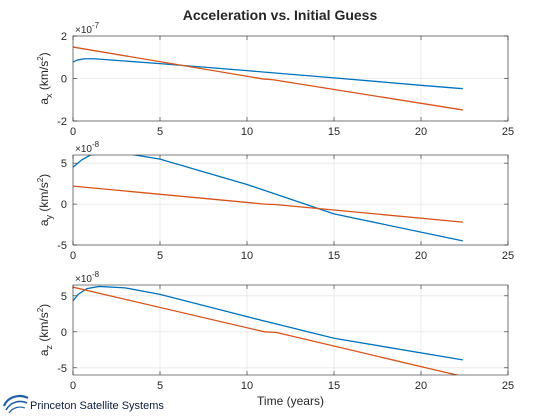 The width and height of the screenshot is (560, 420). I want to click on footer-company-name: Princeton Satellite Systems, so click(97, 406).